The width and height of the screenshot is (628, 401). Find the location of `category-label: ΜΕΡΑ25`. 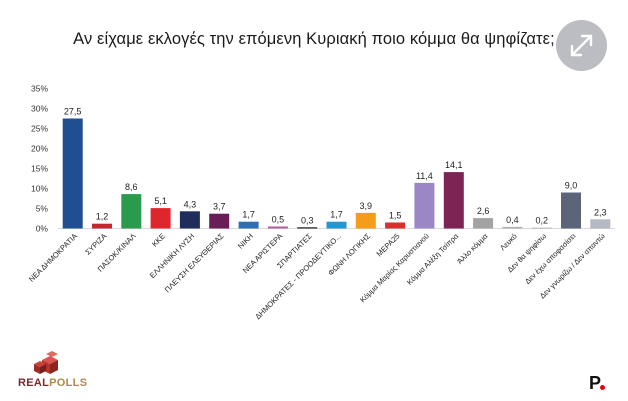

category-label: ΜΕΡΑ25 is located at coordinates (388, 245).